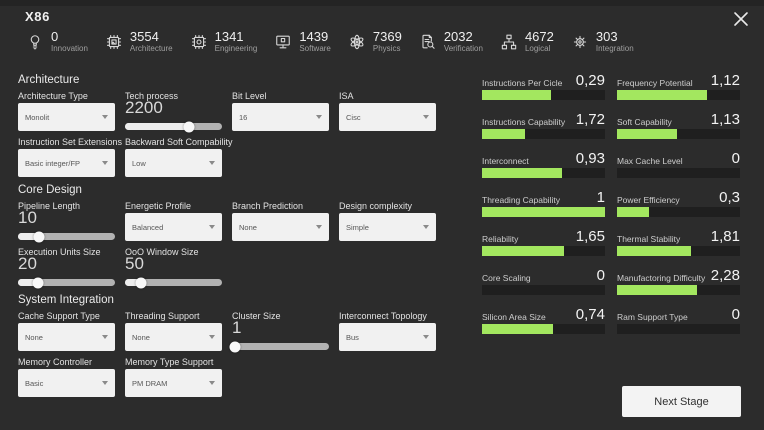  What do you see at coordinates (139, 163) in the screenshot?
I see `dropdown-value: Low` at bounding box center [139, 163].